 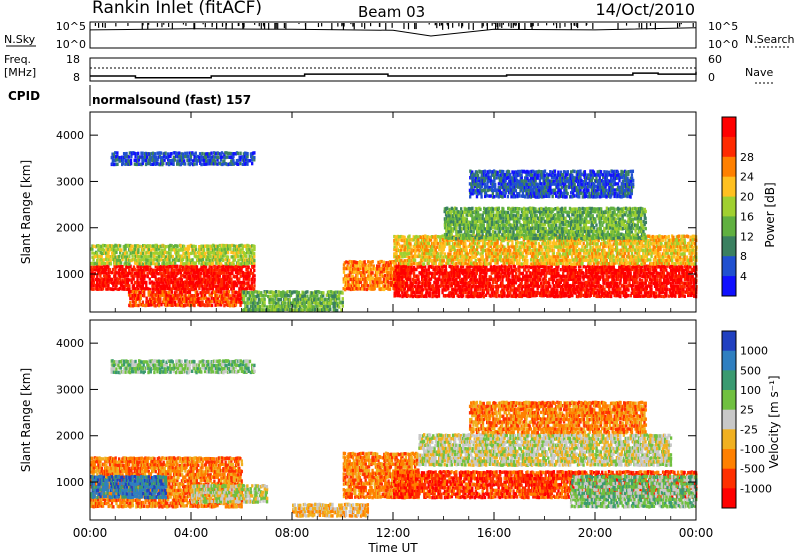 What do you see at coordinates (394, 26) in the screenshot?
I see `nsky-spikes` at bounding box center [394, 26].